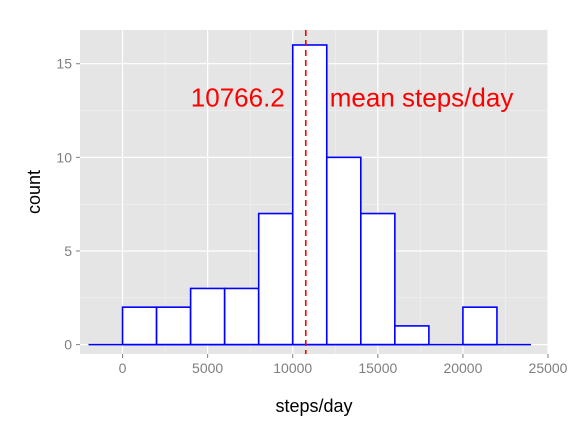 The width and height of the screenshot is (576, 432). What do you see at coordinates (68, 345) in the screenshot?
I see `y-tick-label: 0` at bounding box center [68, 345].